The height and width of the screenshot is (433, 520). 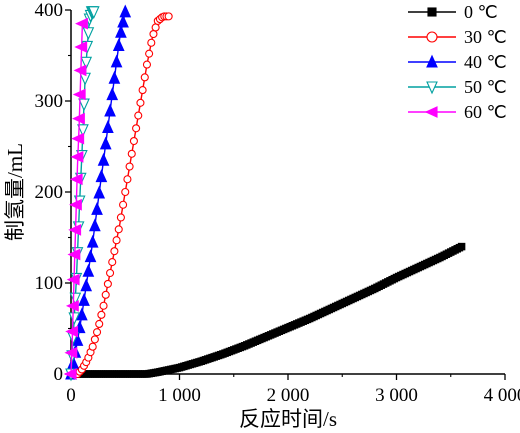 What do you see at coordinates (457, 37) in the screenshot?
I see `legend-item-1: 30 ℃` at bounding box center [457, 37].